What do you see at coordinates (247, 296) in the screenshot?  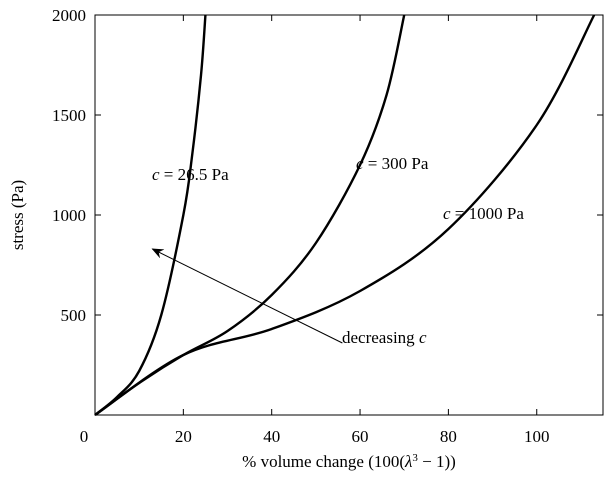 I see `annotation-arrow` at bounding box center [247, 296].